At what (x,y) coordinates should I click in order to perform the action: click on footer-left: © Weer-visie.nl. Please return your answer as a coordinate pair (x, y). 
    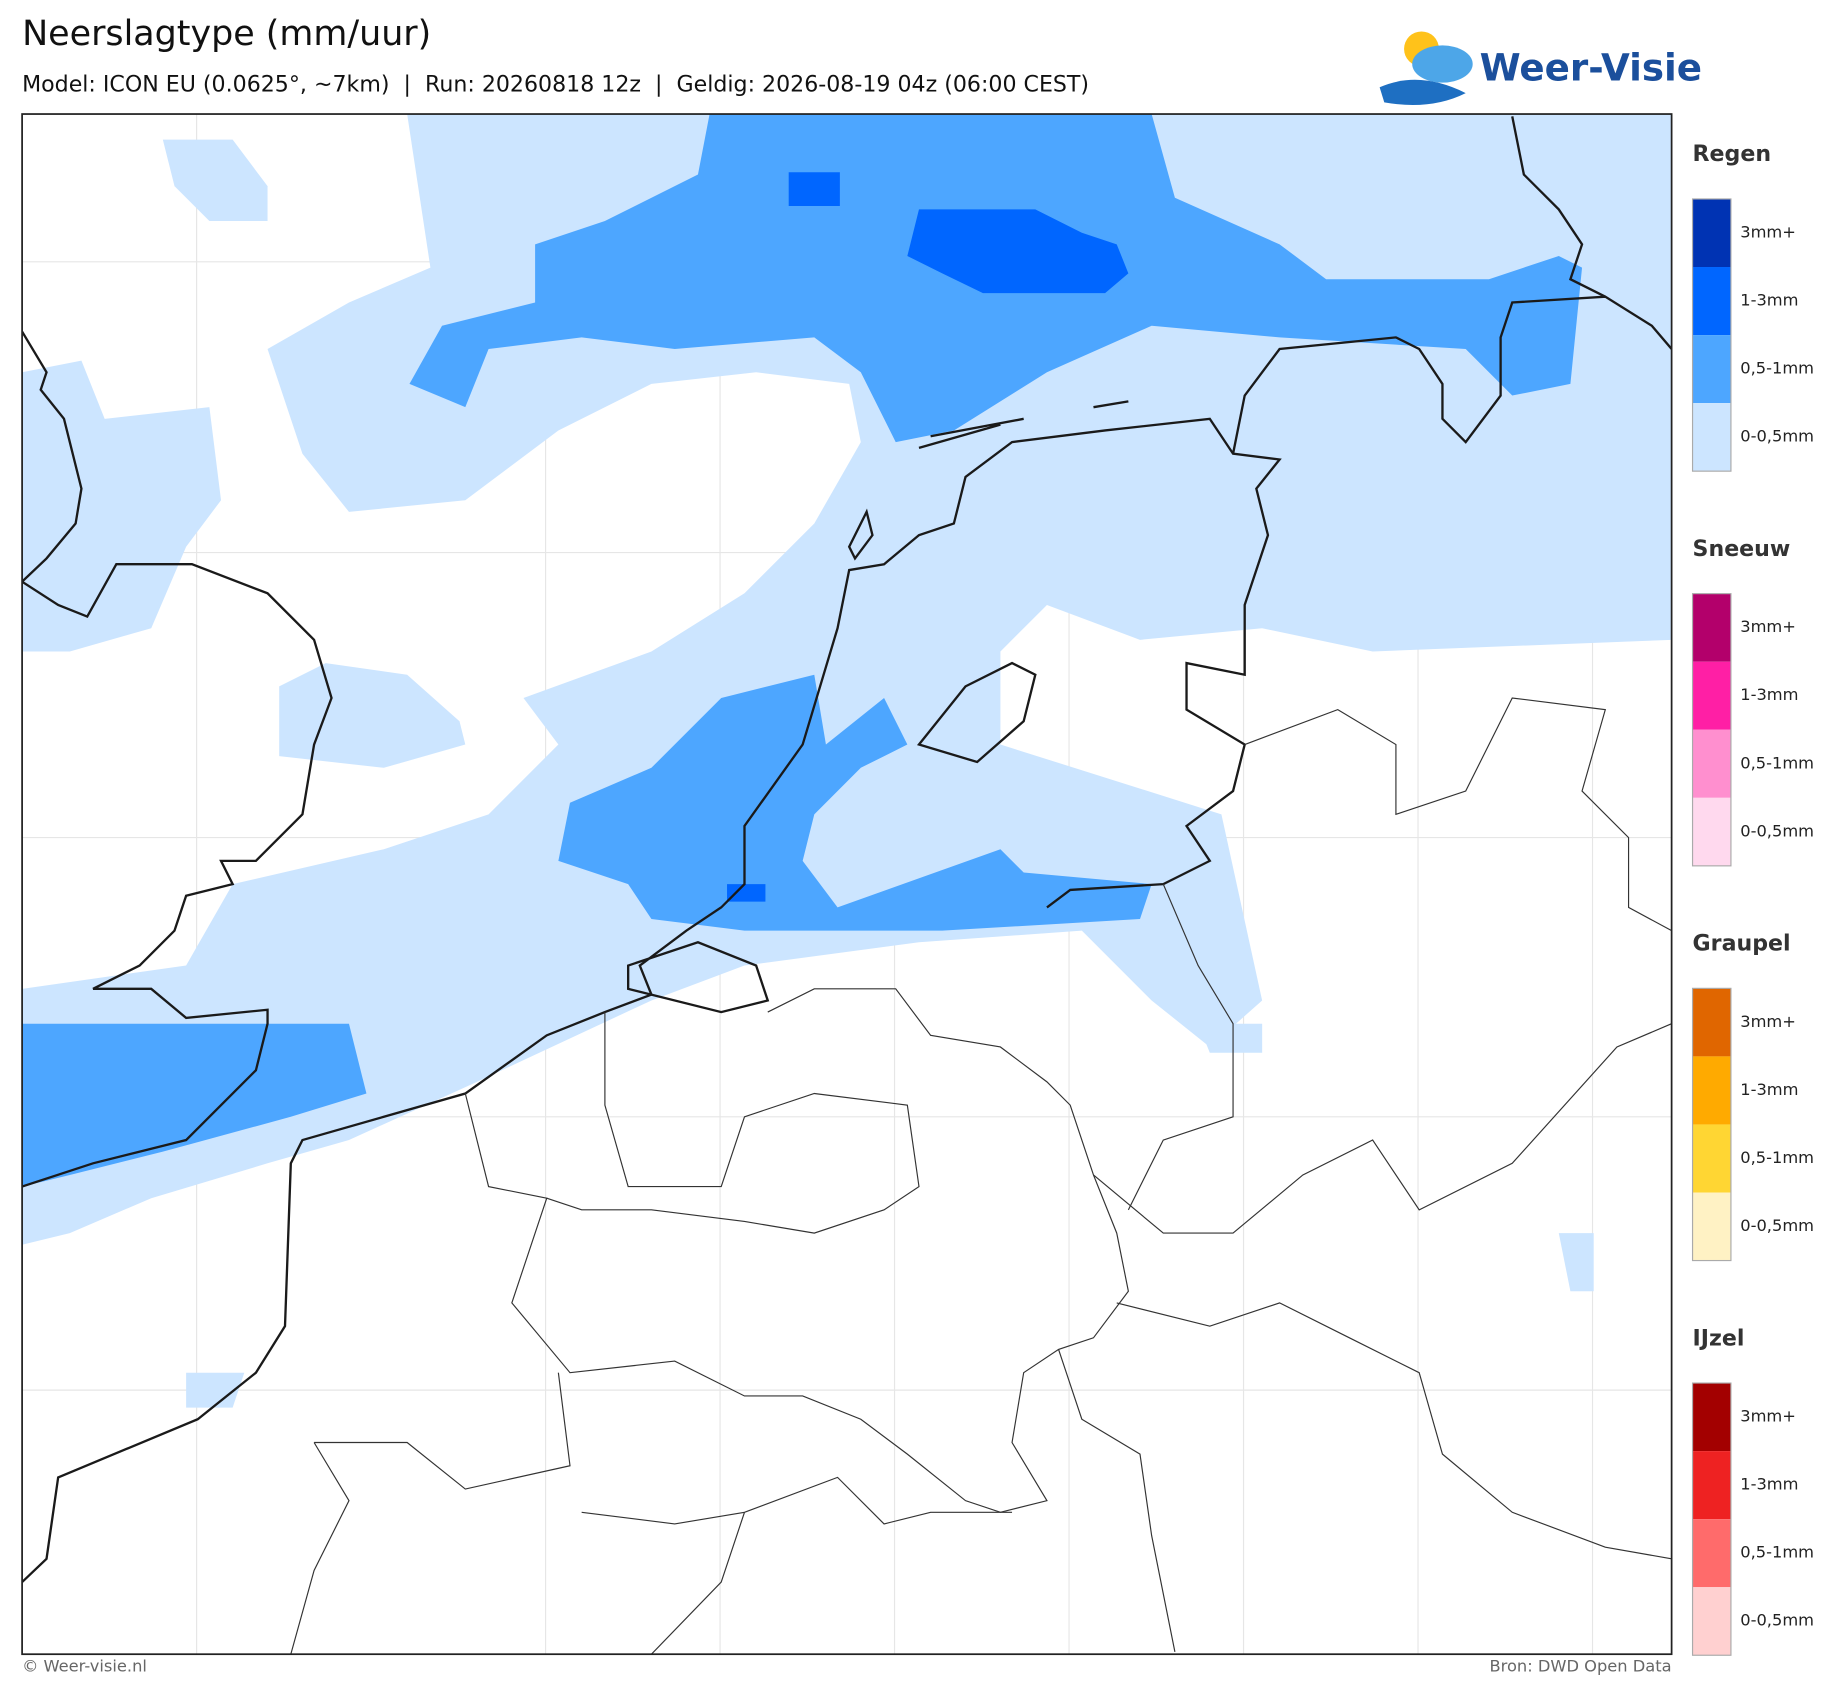
    Looking at the image, I should click on (84, 1666).